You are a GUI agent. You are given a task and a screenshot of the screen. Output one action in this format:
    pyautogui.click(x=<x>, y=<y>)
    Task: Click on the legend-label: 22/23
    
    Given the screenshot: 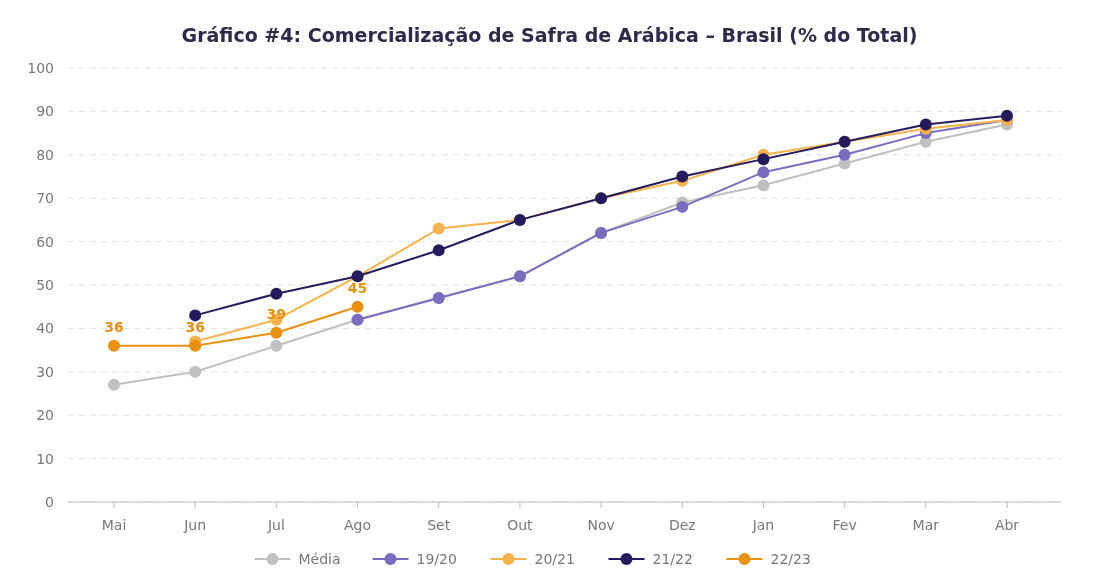 What is the action you would take?
    pyautogui.click(x=790, y=558)
    